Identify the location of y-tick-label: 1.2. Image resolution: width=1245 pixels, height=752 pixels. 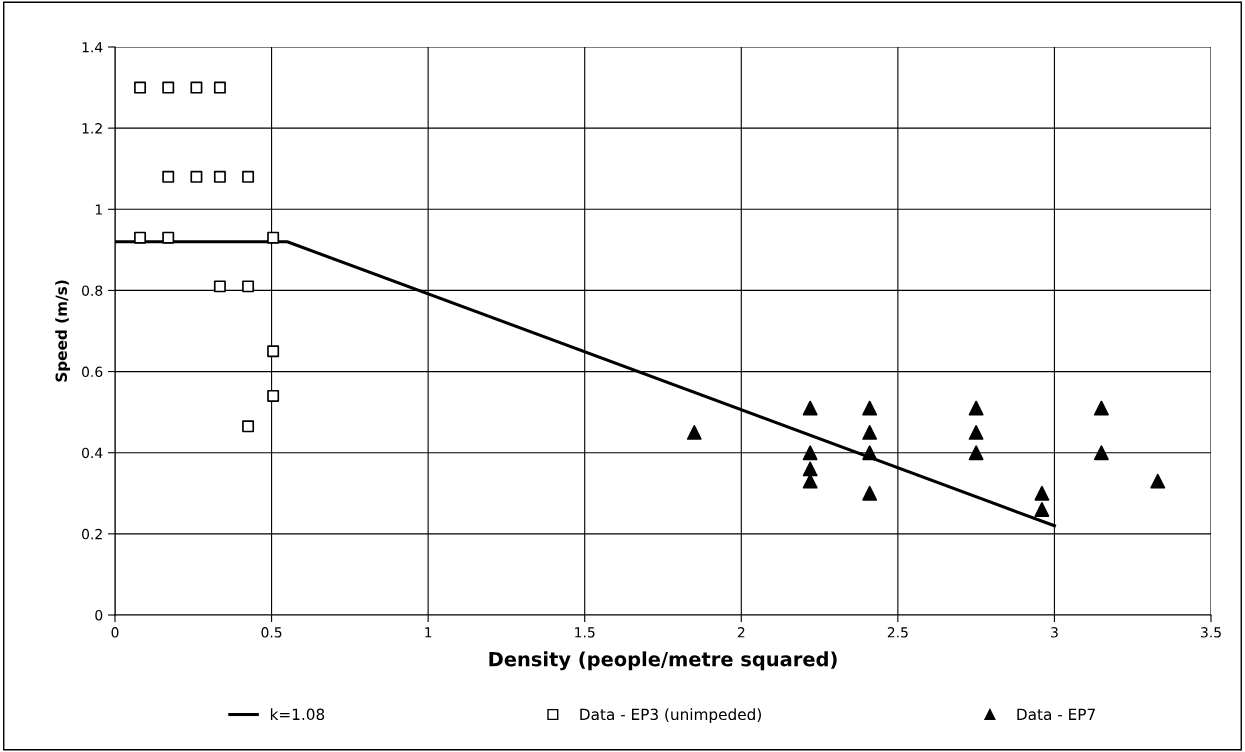
(92, 128).